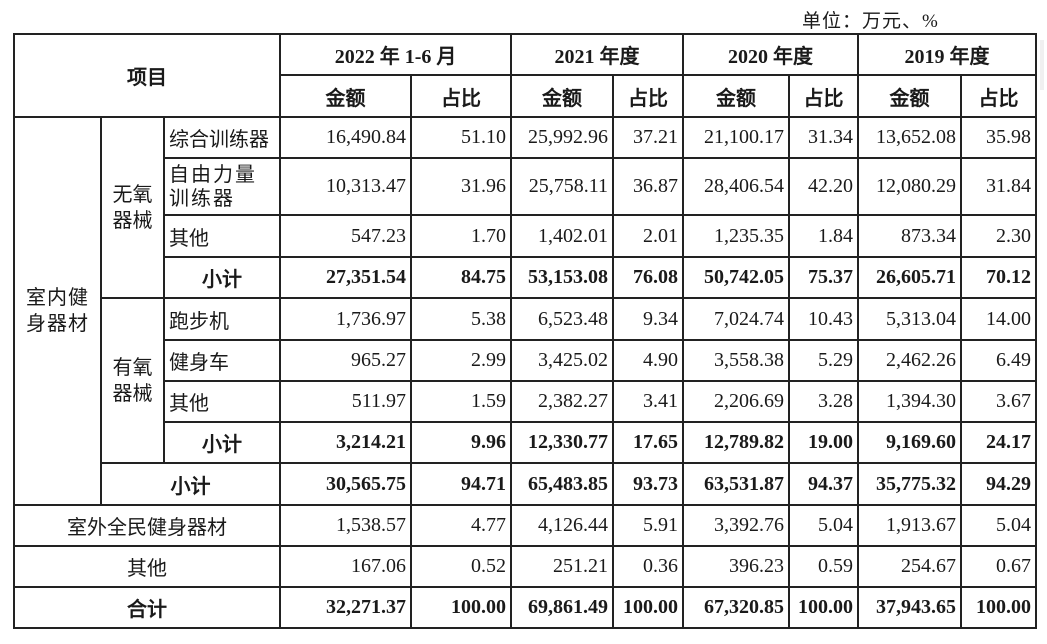 This screenshot has width=1047, height=644. I want to click on cell-value: 31.34, so click(824, 137).